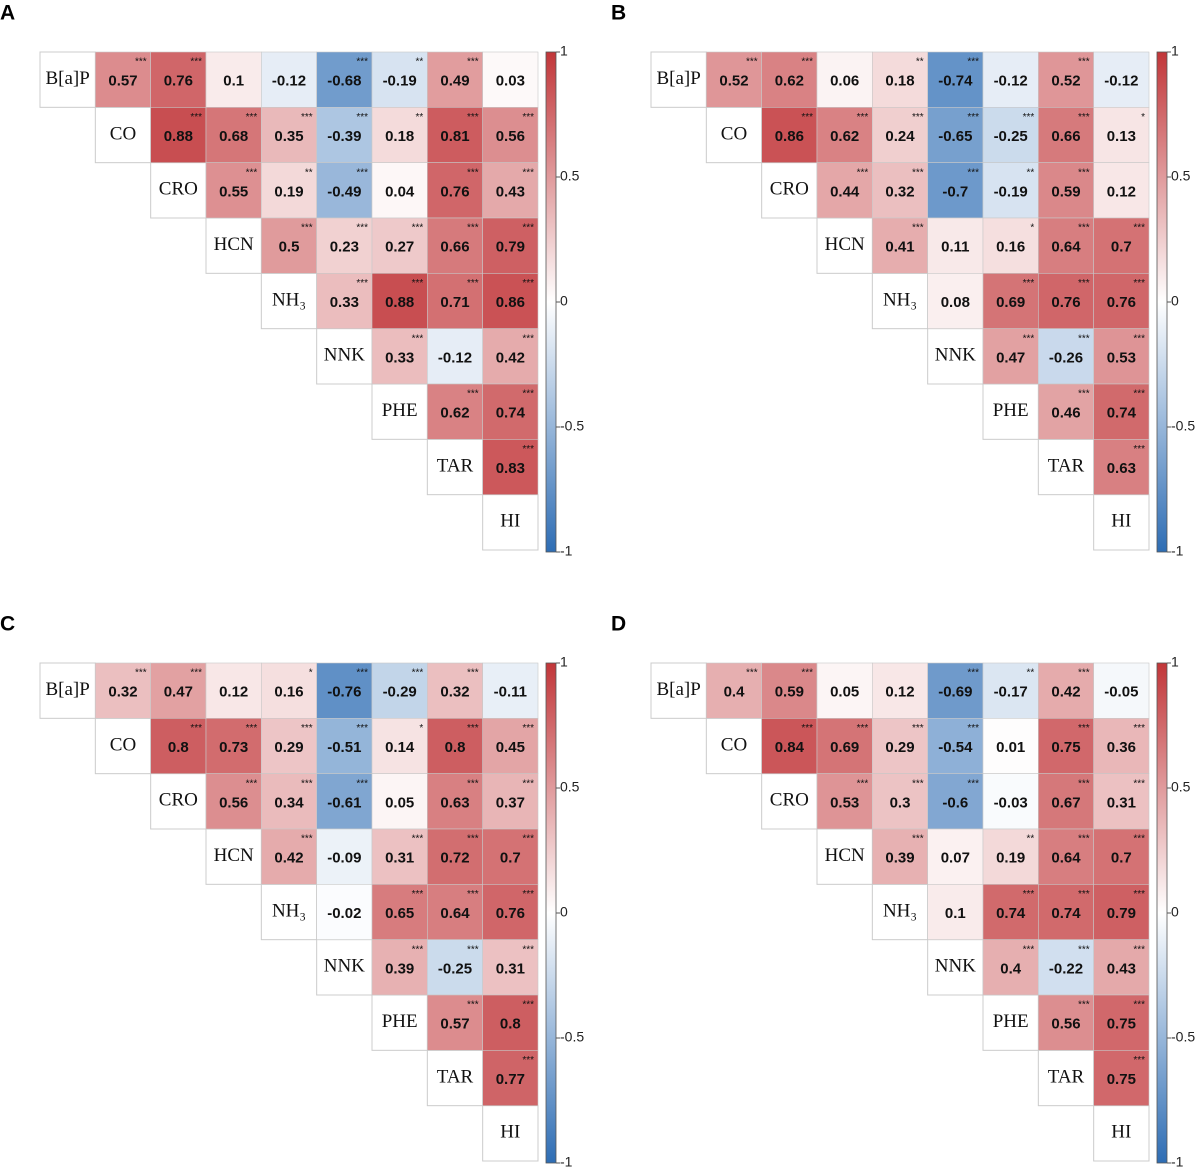 This screenshot has width=1200, height=1175. What do you see at coordinates (234, 244) in the screenshot?
I see `variable-label: HCN` at bounding box center [234, 244].